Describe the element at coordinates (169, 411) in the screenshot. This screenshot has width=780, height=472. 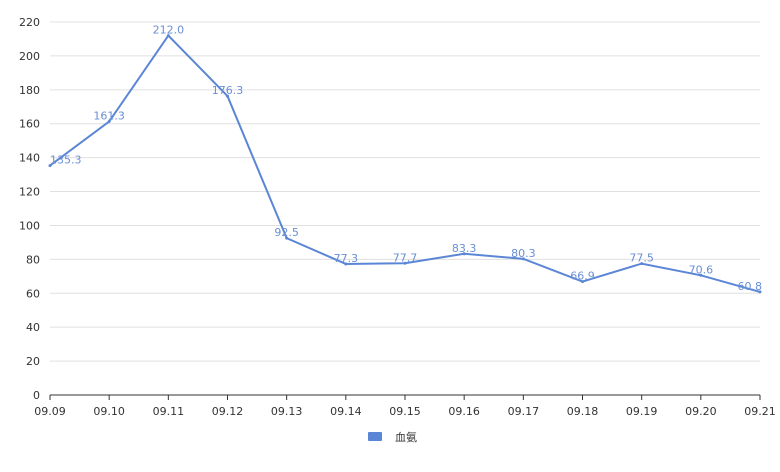
I see `x-tick-label: 09.11` at that location.